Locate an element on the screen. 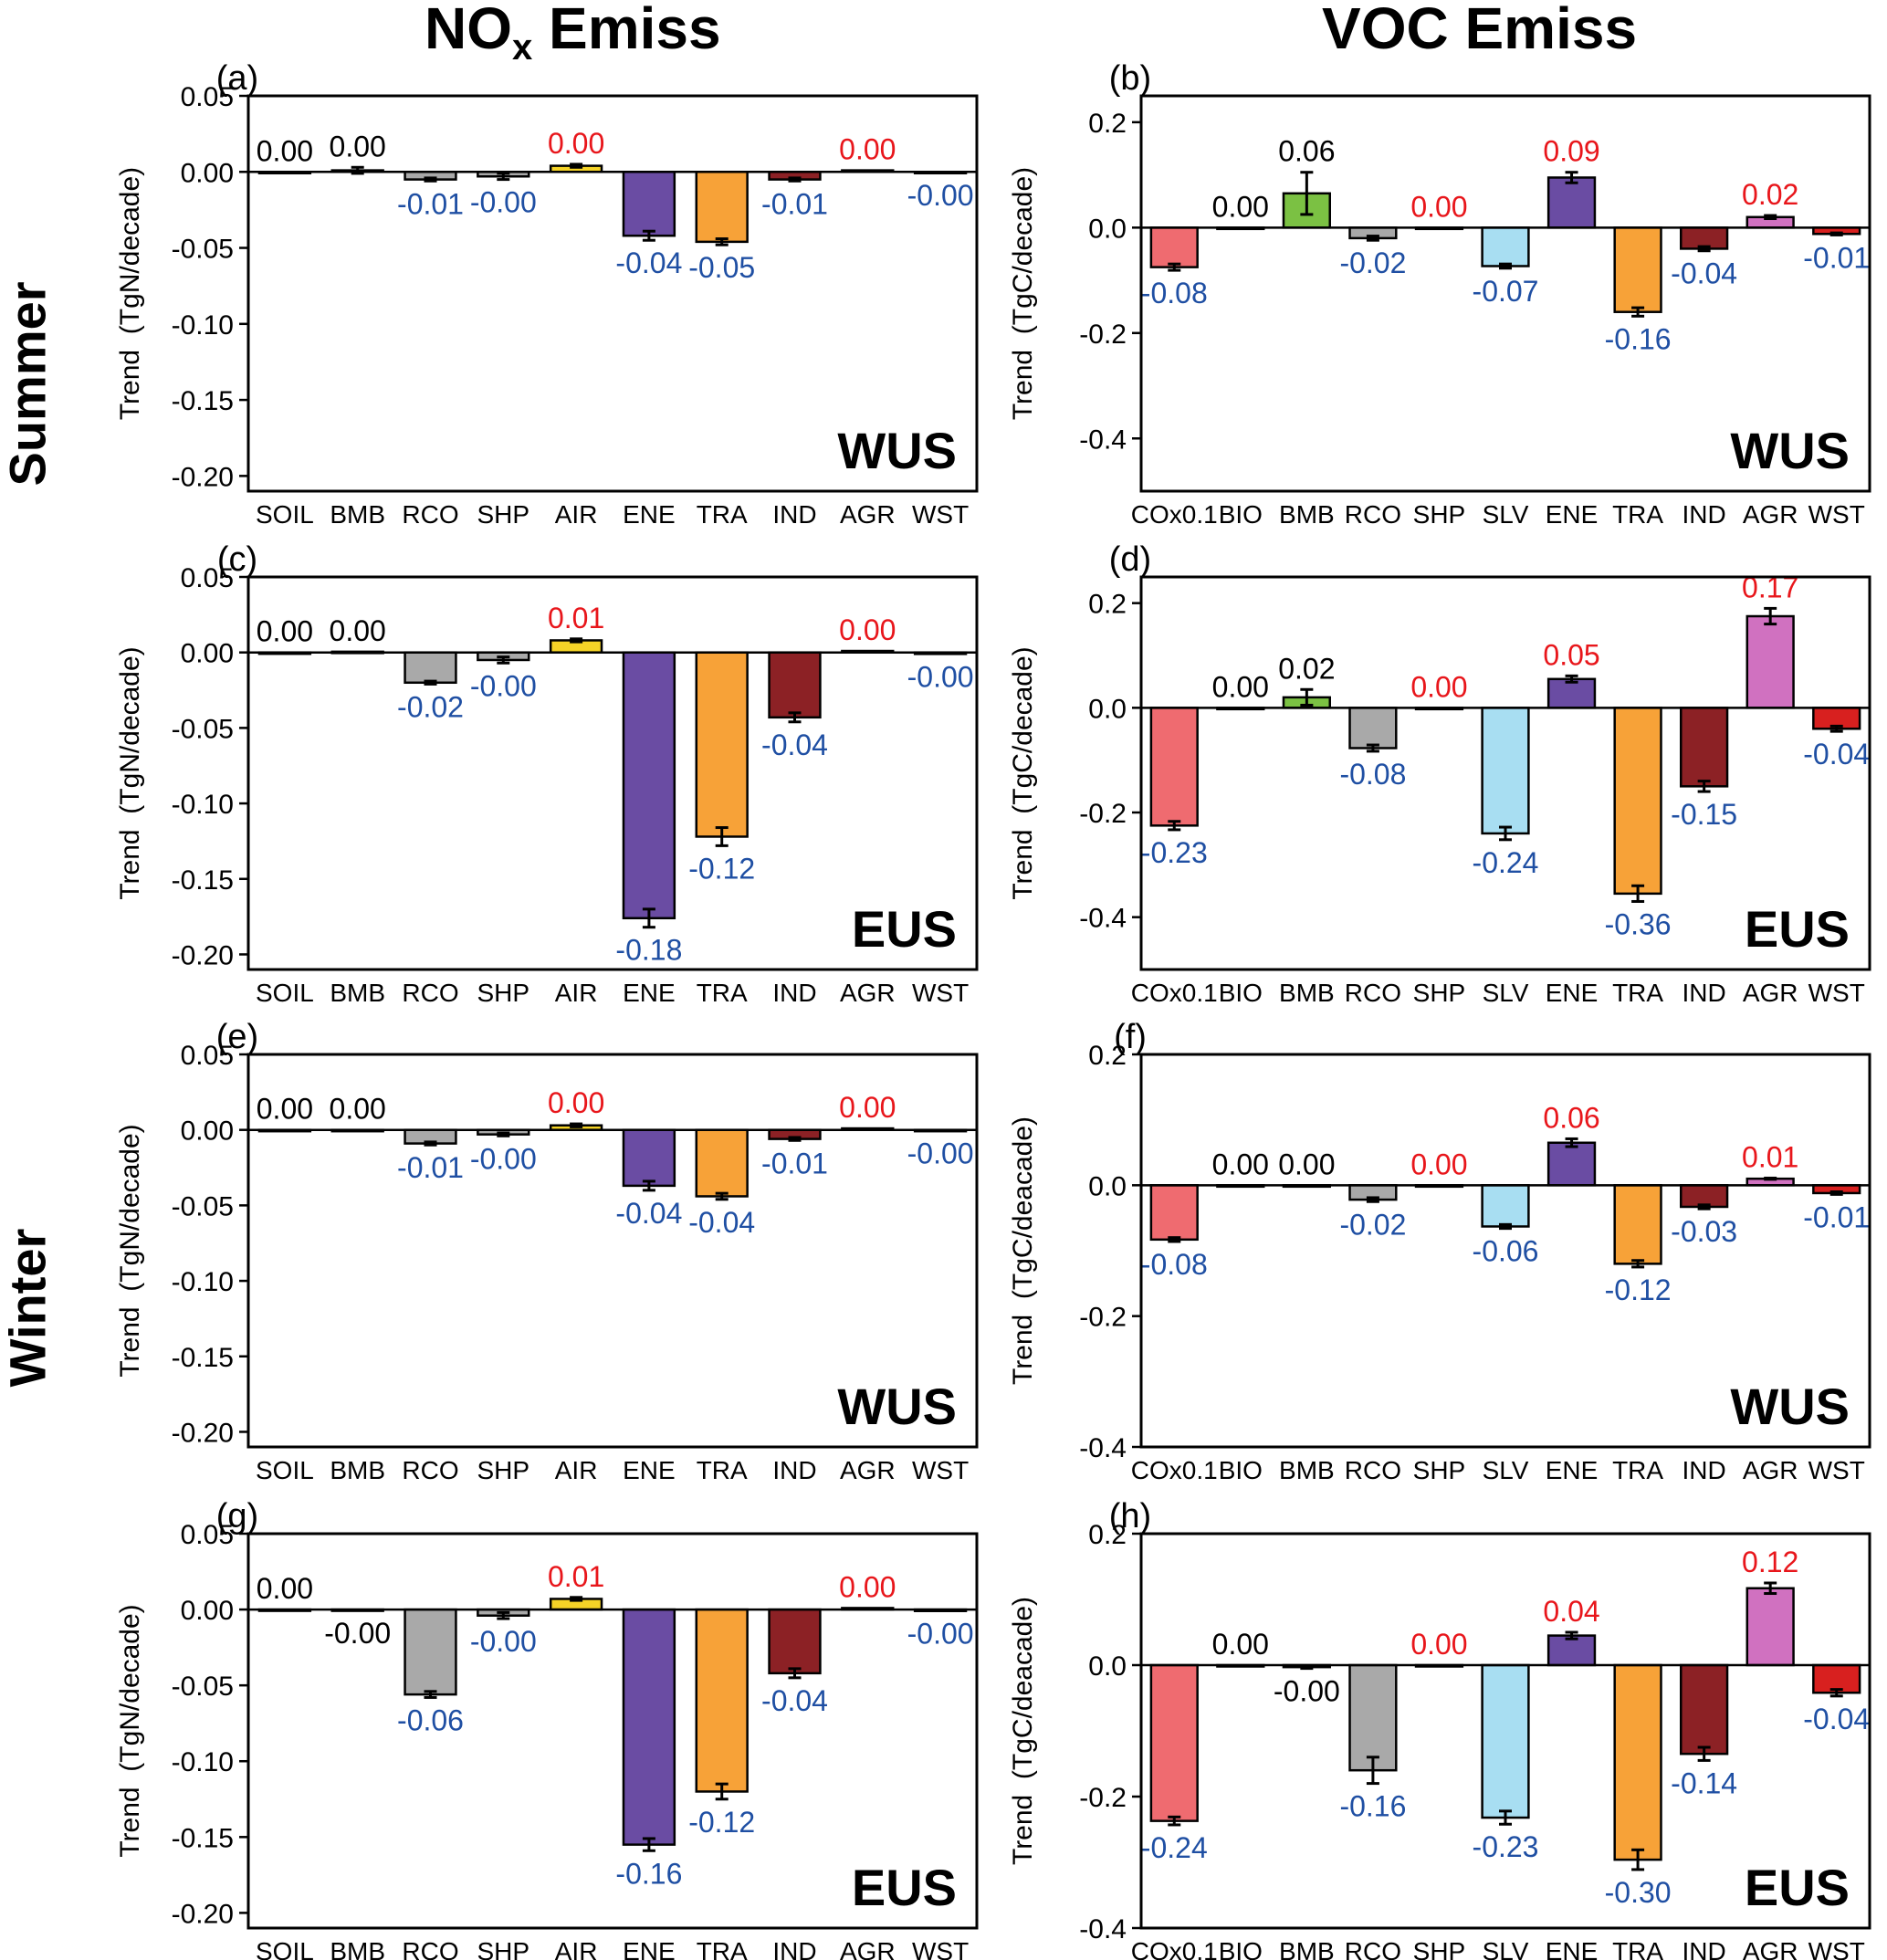  panel-c-xtick-label-0: SOIL is located at coordinates (285, 993).